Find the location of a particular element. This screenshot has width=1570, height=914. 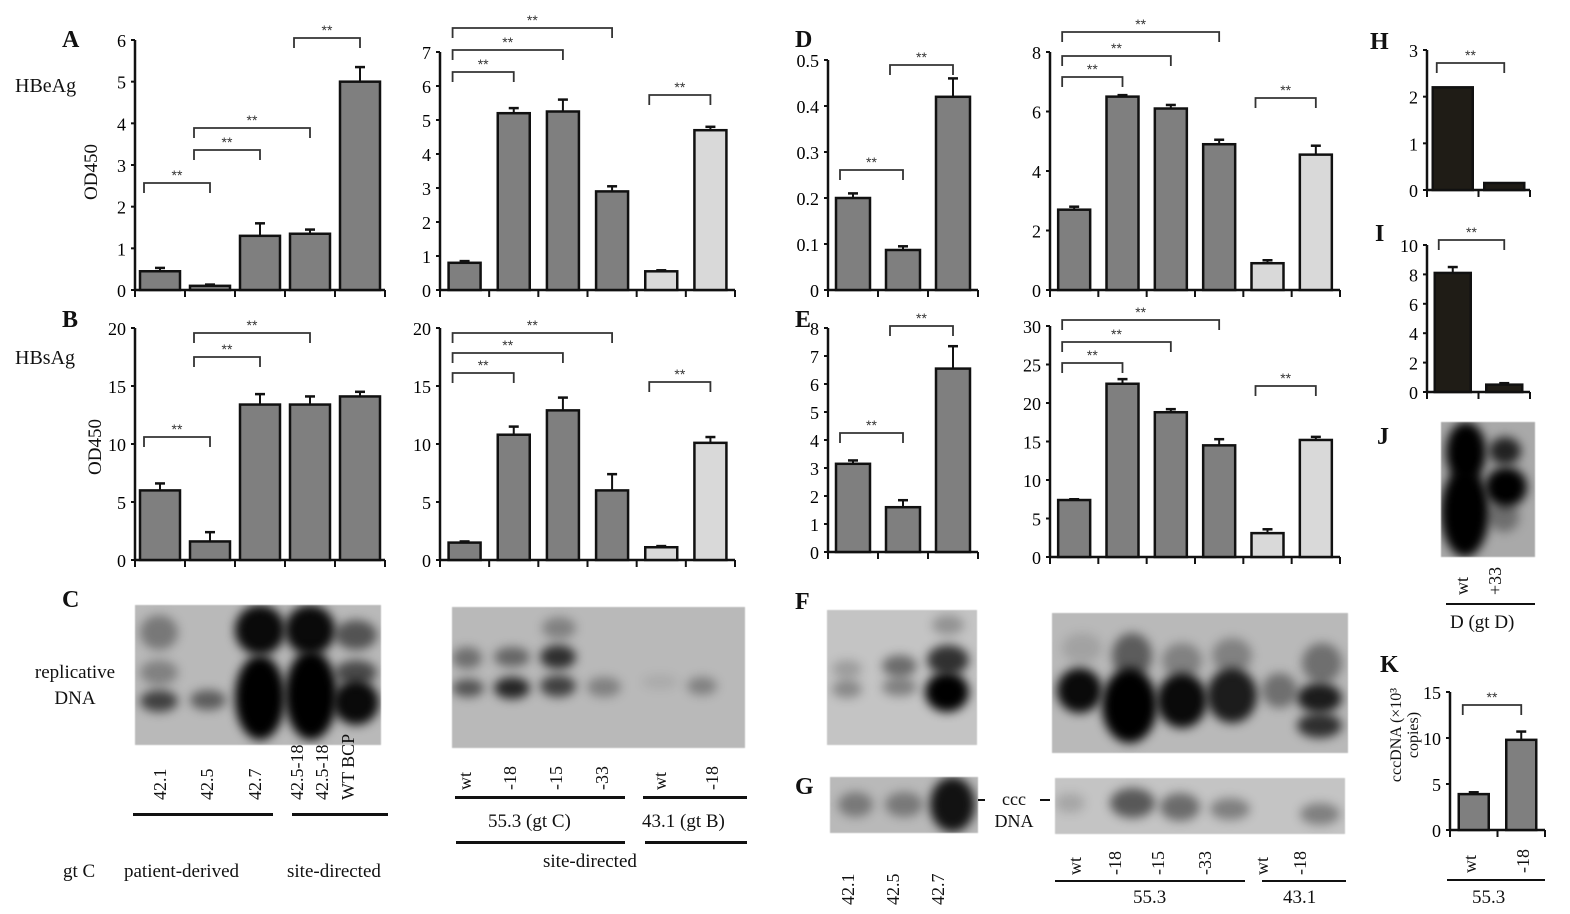

panel-letter-k: K is located at coordinates (1389, 665).